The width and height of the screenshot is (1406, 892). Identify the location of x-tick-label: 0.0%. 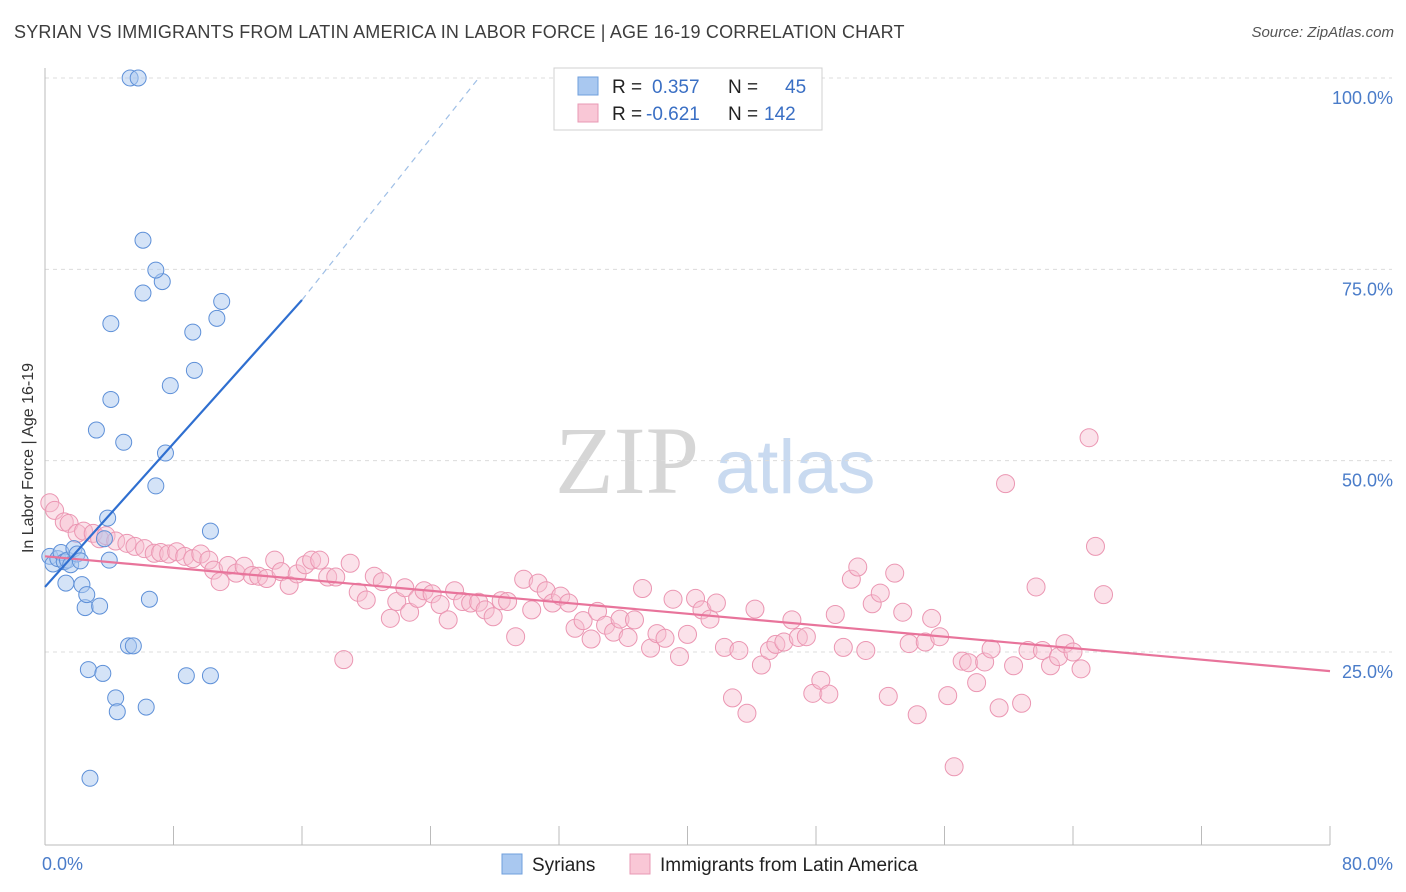
(62, 864).